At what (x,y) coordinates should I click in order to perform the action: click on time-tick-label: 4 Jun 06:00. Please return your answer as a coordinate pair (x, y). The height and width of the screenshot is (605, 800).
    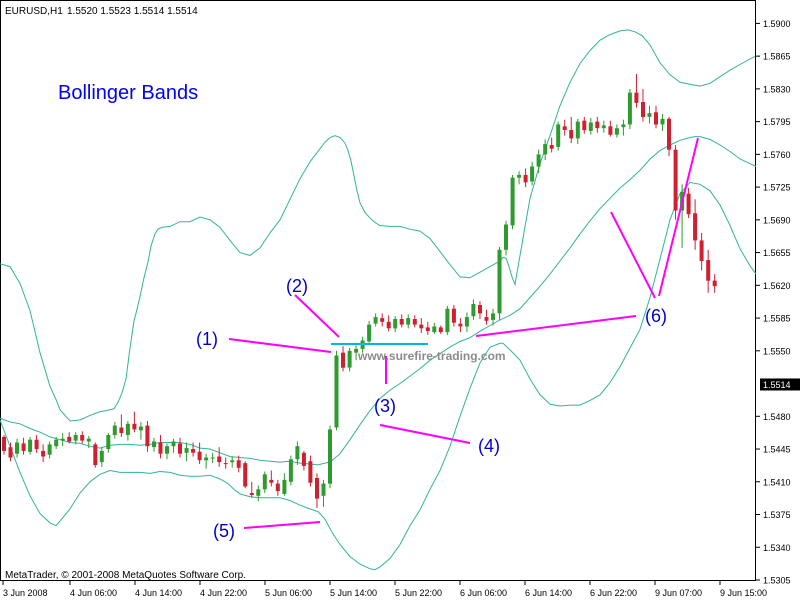
    Looking at the image, I should click on (93, 593).